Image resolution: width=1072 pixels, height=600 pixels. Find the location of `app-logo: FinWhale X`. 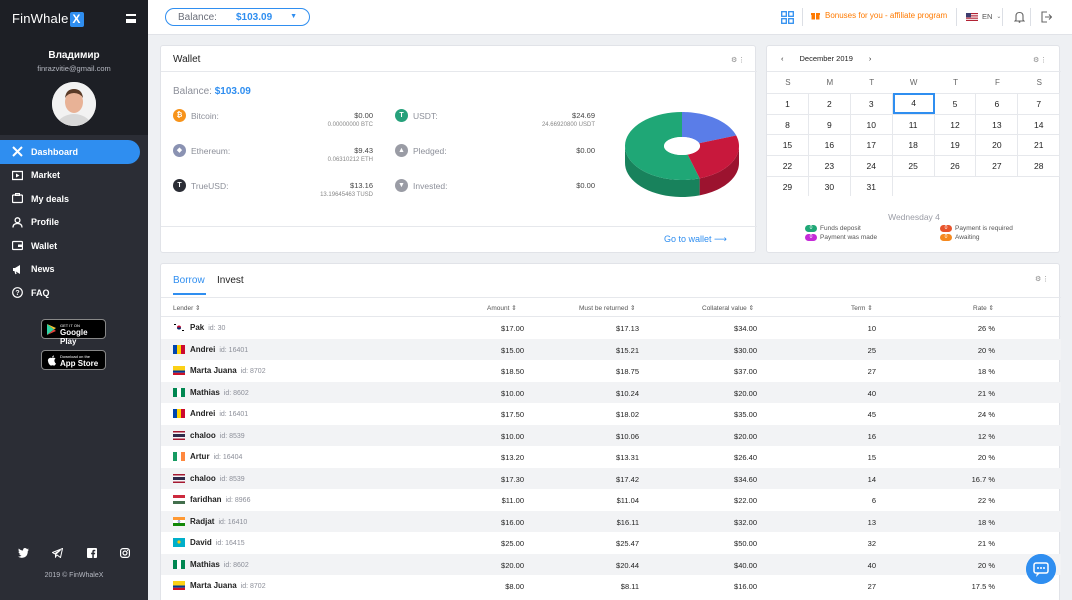

app-logo: FinWhale X is located at coordinates (48, 19).